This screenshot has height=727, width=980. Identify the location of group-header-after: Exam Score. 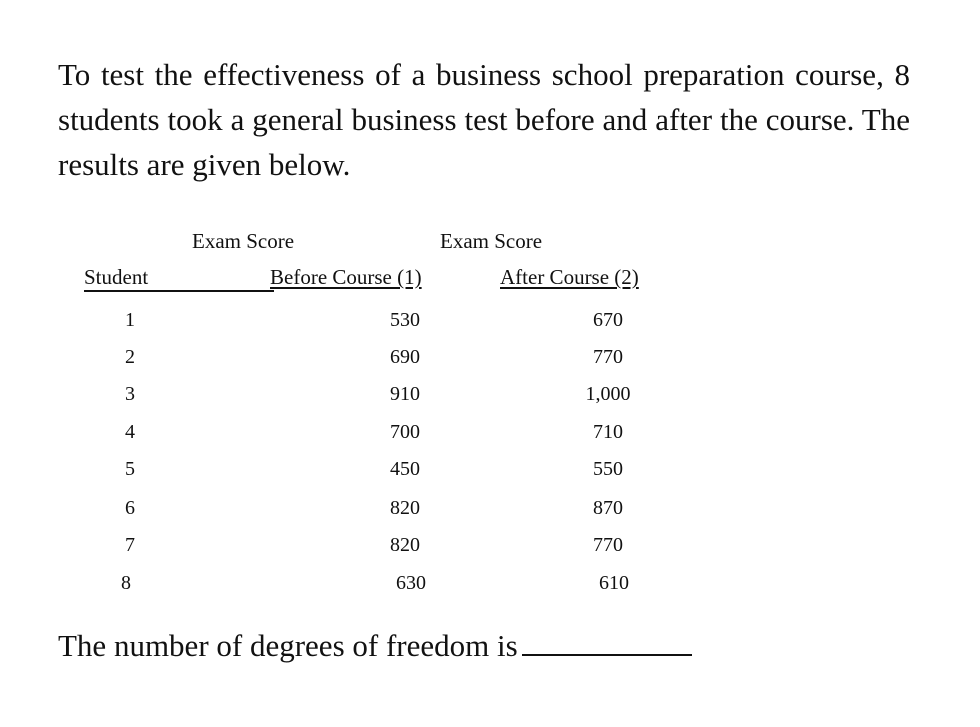
(491, 241).